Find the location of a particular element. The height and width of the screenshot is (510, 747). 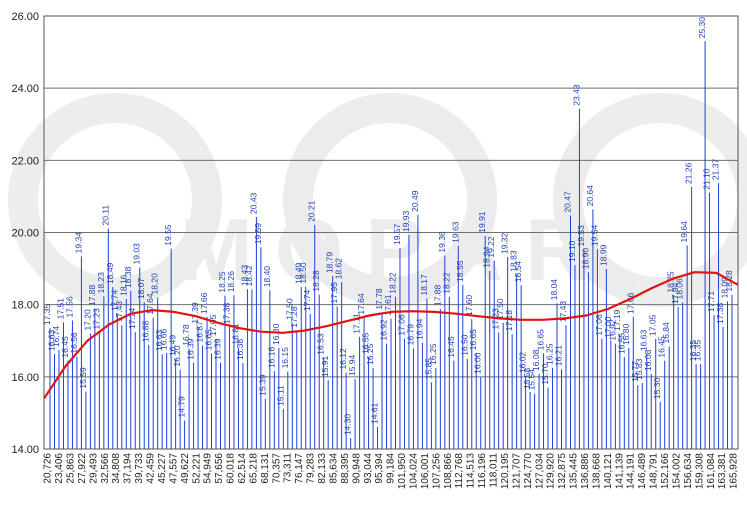

bar-value-label: 15.83 is located at coordinates (639, 369).